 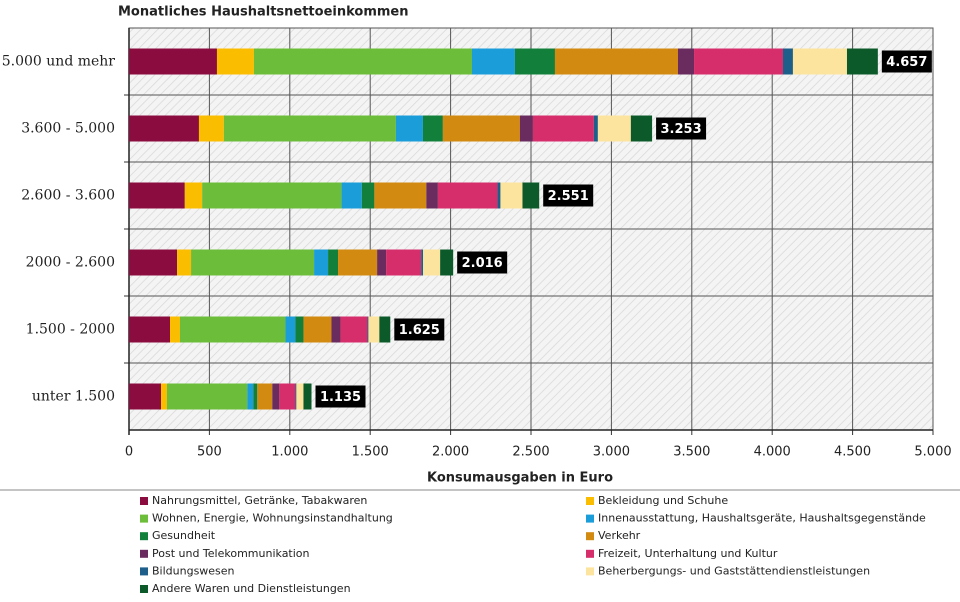 I want to click on total-label: 1.135, so click(x=340, y=397).